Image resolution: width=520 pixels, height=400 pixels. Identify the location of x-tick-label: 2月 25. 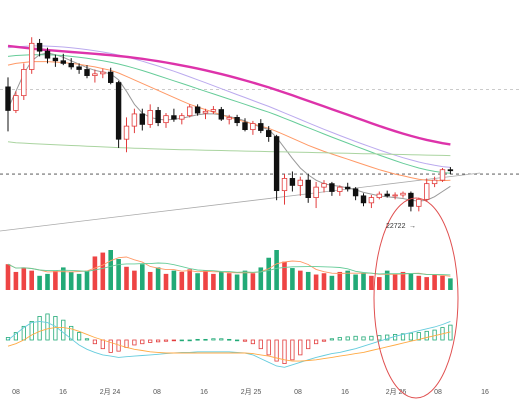
(251, 392).